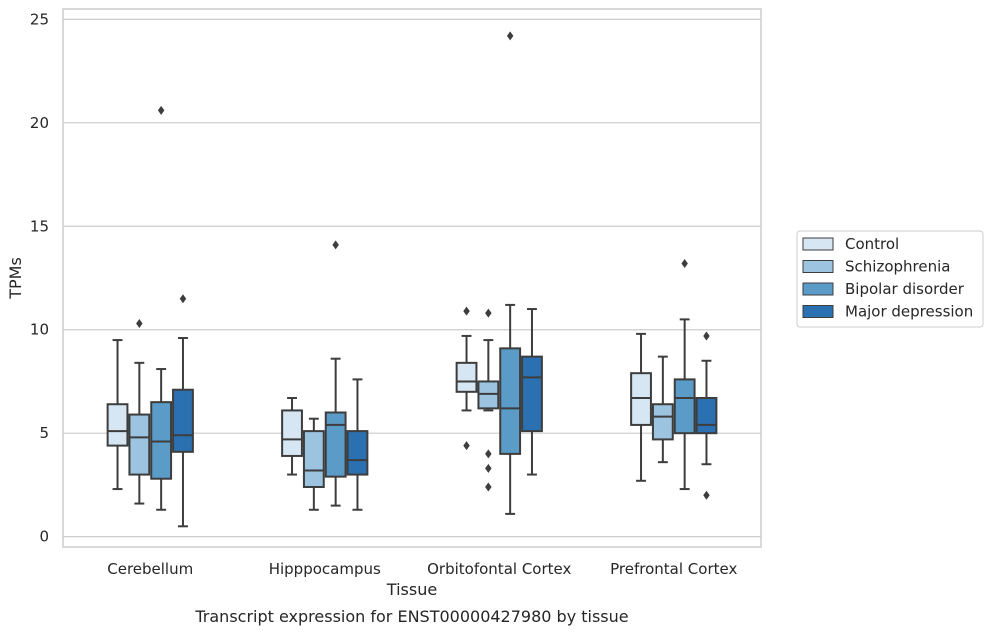 Image resolution: width=993 pixels, height=634 pixels. I want to click on y-tick-label: 20, so click(39, 123).